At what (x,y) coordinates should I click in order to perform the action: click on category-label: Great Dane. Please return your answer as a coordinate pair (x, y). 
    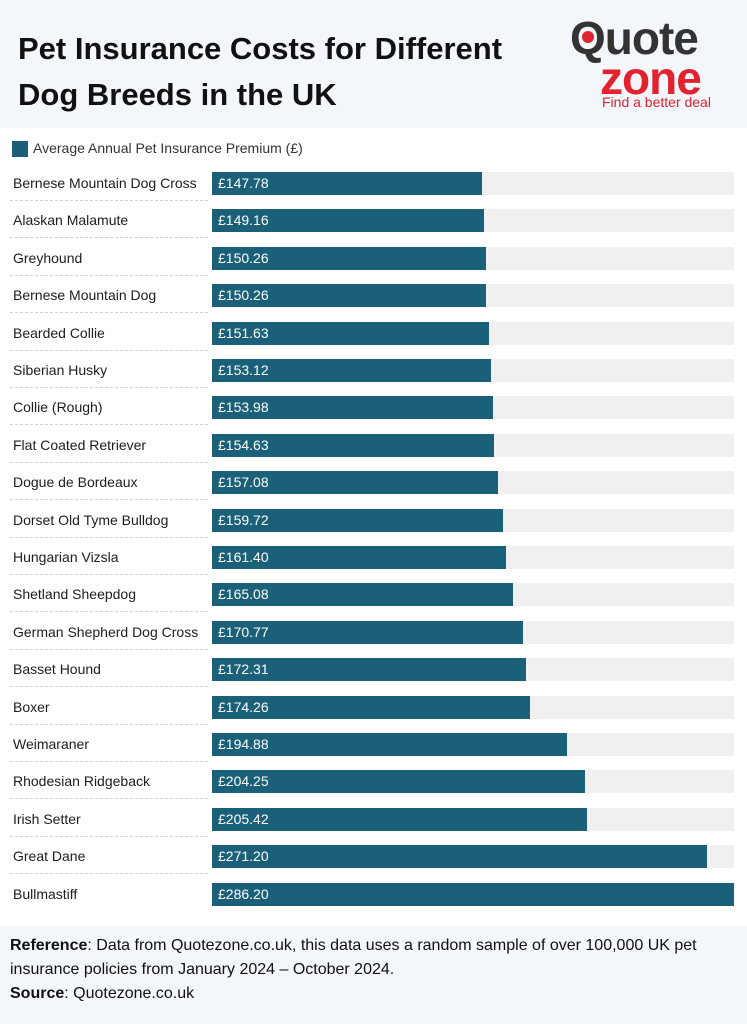
    Looking at the image, I should click on (49, 856).